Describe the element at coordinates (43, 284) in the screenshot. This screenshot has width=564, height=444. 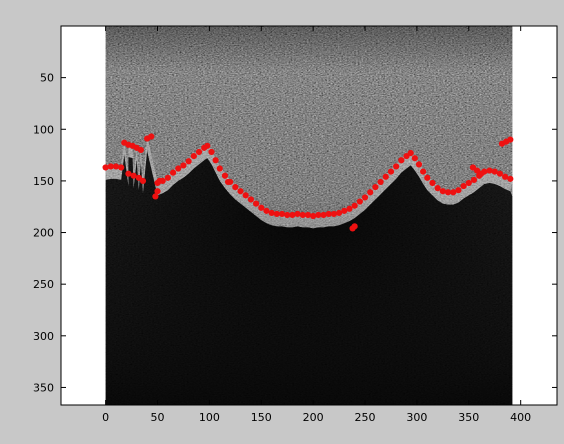
I see `y-tick-label: 250` at that location.